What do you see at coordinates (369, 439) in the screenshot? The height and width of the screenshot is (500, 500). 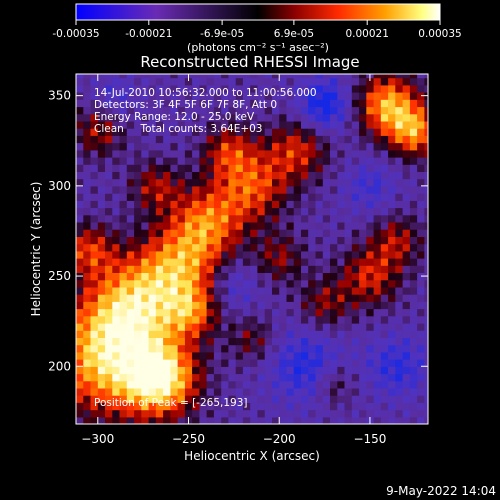 I see `x-tick-label: −150` at bounding box center [369, 439].